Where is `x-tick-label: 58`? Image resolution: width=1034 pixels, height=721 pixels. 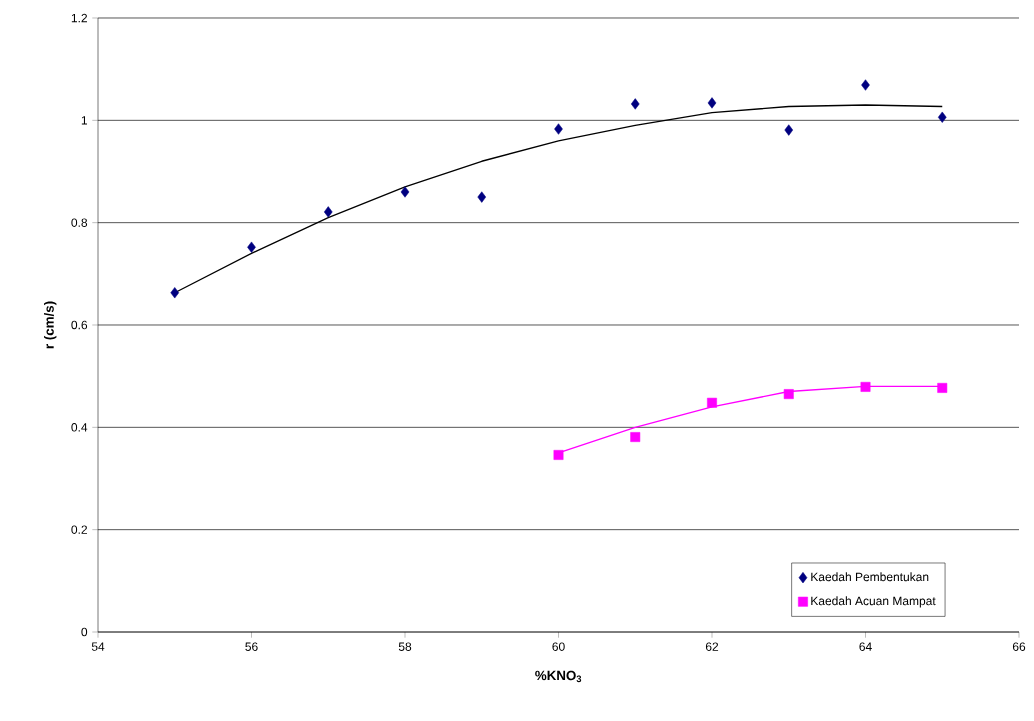 x-tick-label: 58 is located at coordinates (405, 646).